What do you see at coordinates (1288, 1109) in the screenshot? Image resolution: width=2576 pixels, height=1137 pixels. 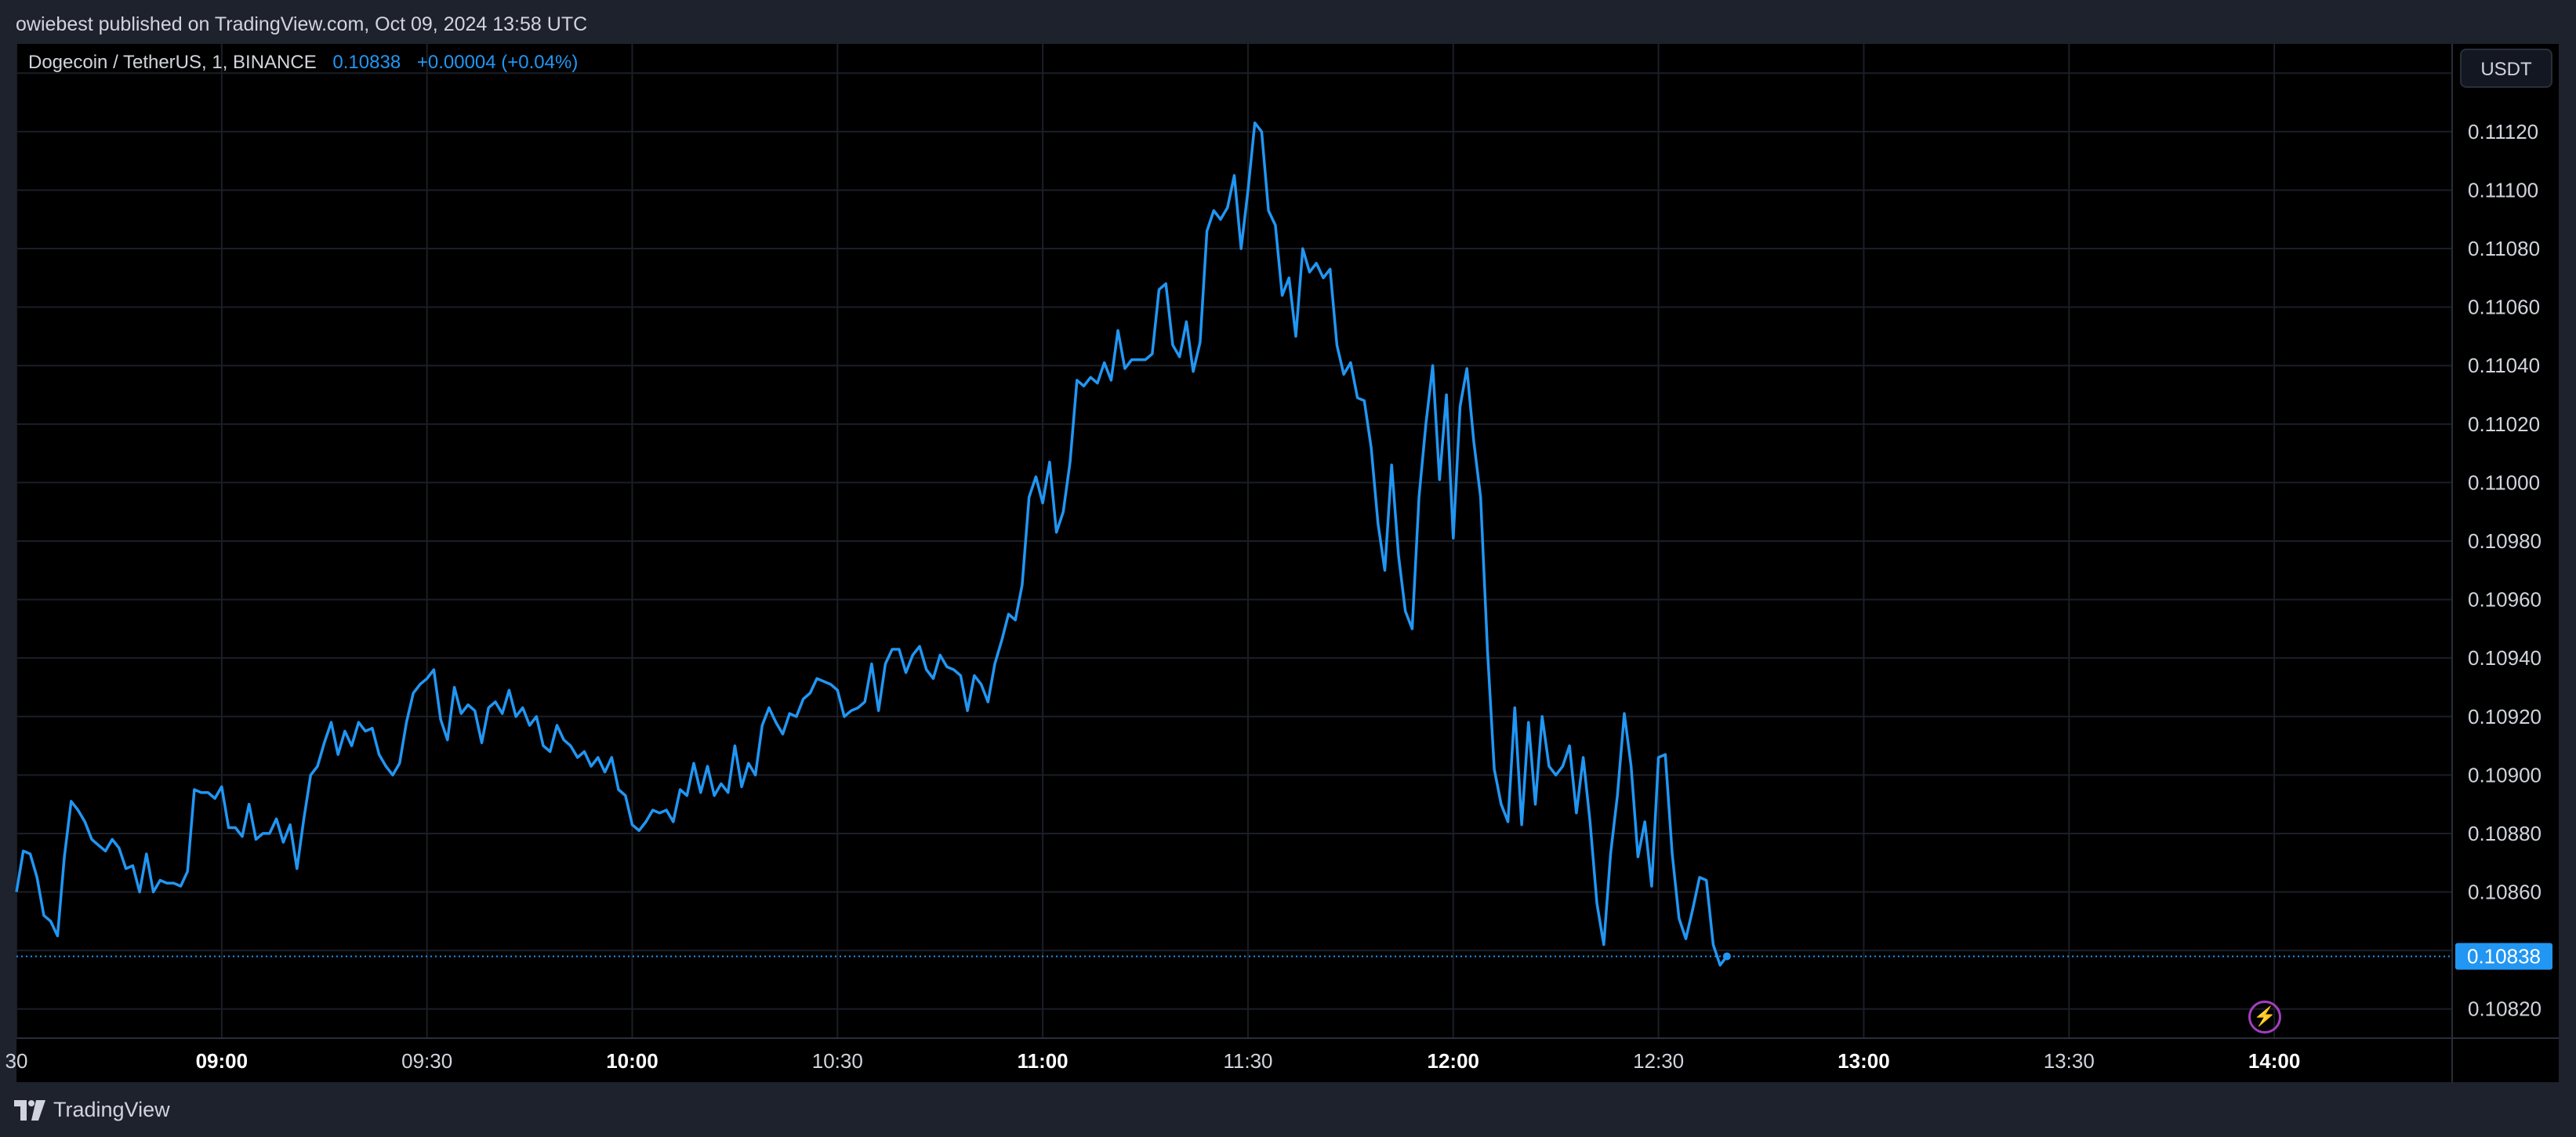 I see `footer-bar: TradingView` at bounding box center [1288, 1109].